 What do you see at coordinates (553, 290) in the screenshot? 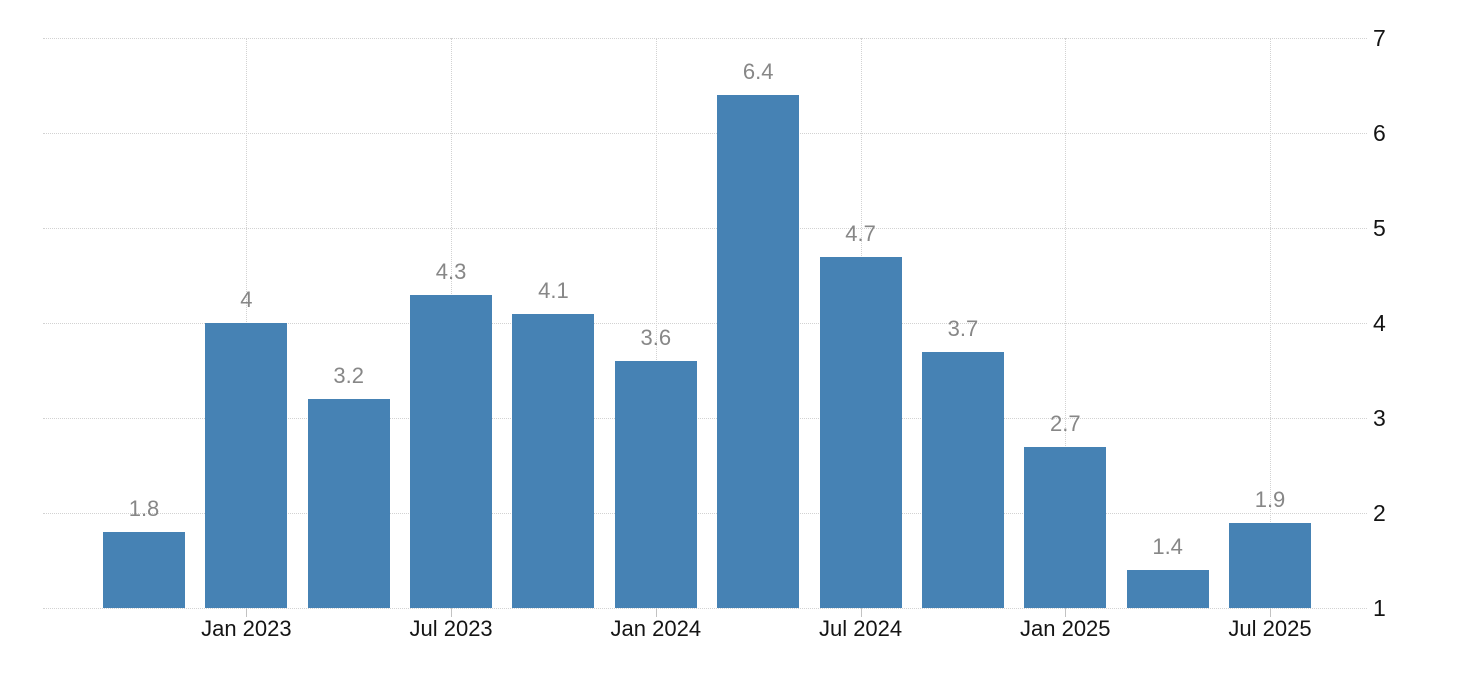
I see `bar-value-label: 4.1` at bounding box center [553, 290].